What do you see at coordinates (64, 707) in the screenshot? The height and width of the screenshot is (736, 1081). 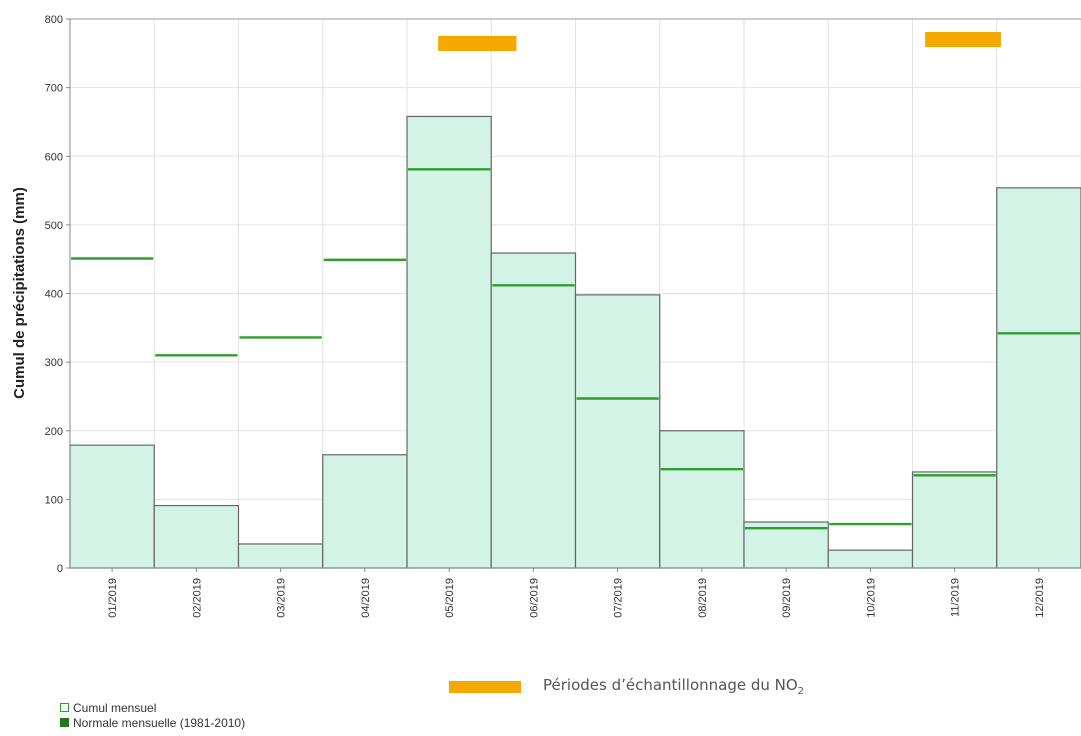 I see `legend-outline-swatch-icon` at bounding box center [64, 707].